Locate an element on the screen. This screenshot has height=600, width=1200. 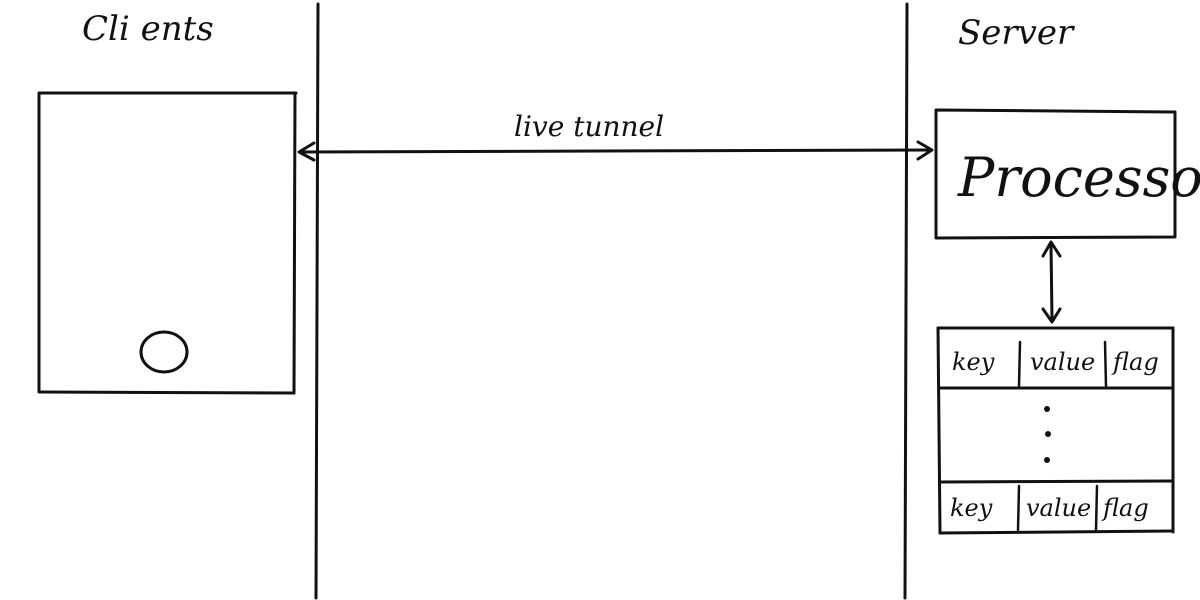
processor-label: Processor is located at coordinates (1078, 177).